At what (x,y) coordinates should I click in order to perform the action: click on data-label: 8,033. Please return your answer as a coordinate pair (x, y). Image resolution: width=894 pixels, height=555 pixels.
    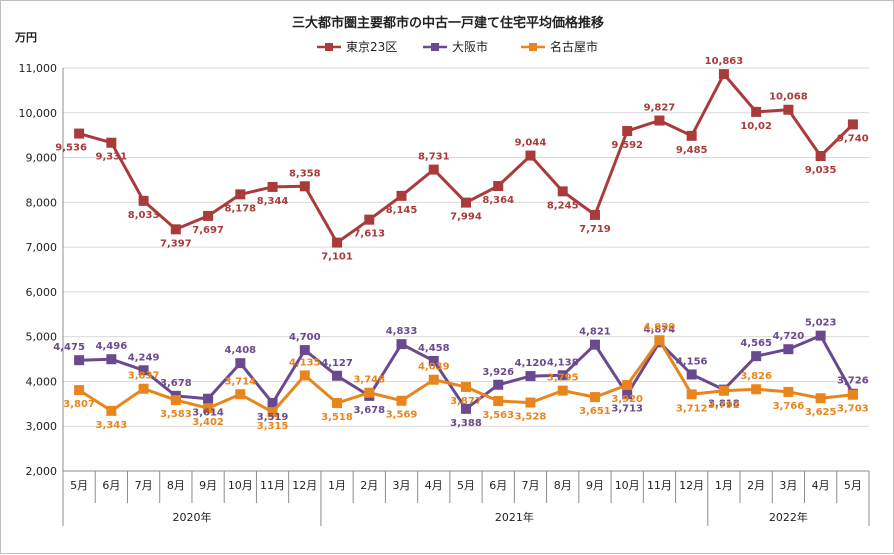
    Looking at the image, I should click on (144, 215).